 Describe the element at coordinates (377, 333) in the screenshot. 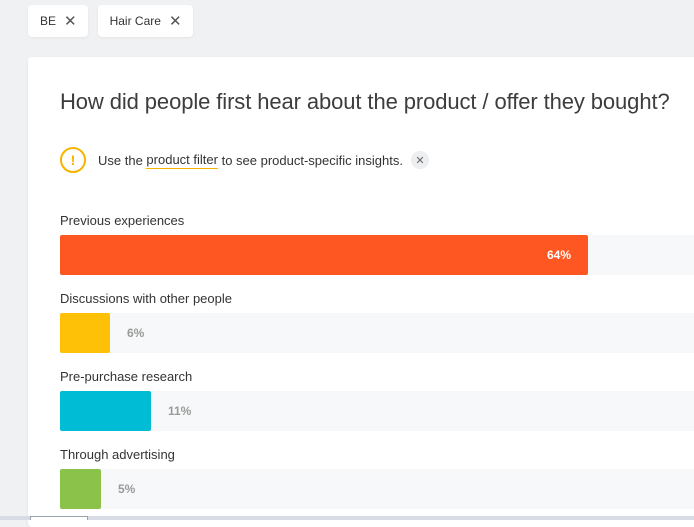

I see `bar-track: 6%` at that location.